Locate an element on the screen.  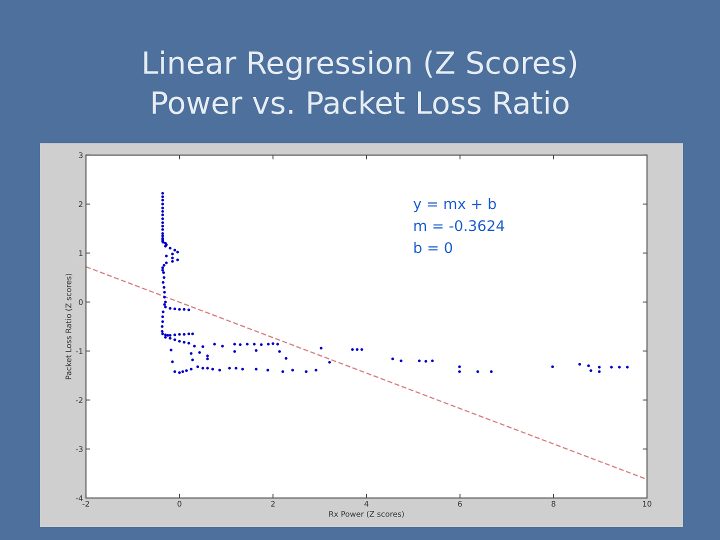
chart-title: Linear Regression (Z Scores) Power vs. Packet Loss Ratio is located at coordinates (360, 82).